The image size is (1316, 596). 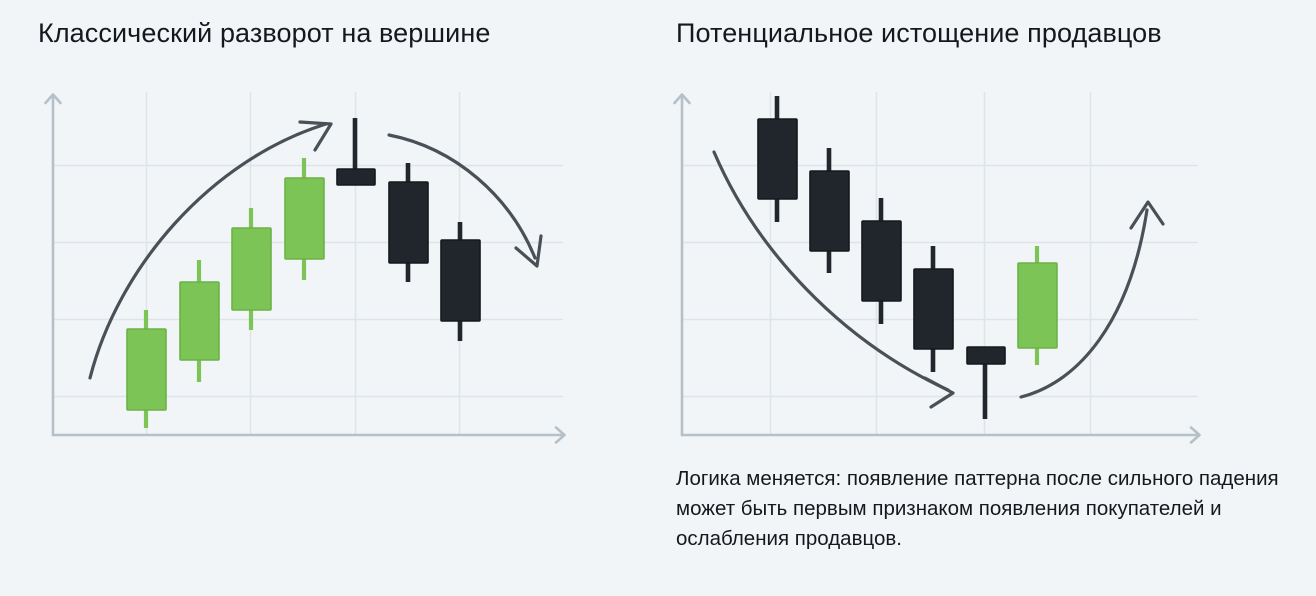 What do you see at coordinates (356, 152) in the screenshot?
I see `candle-5-shooting-star` at bounding box center [356, 152].